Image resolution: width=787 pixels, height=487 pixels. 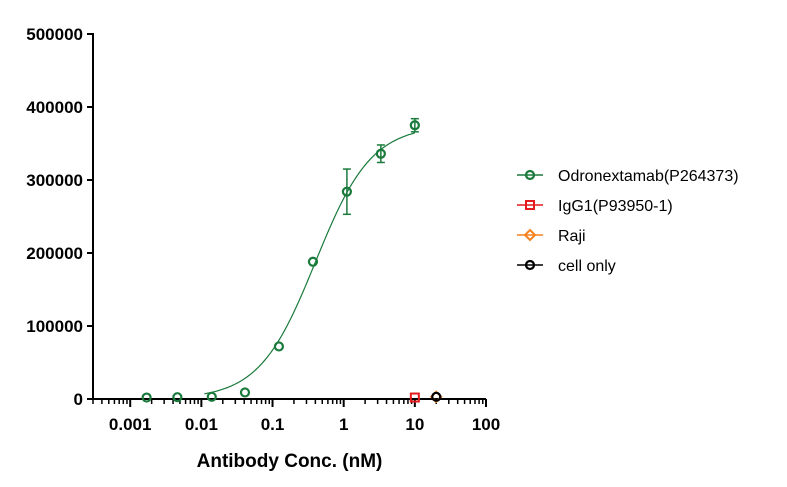 What do you see at coordinates (414, 424) in the screenshot?
I see `x-tick-label: 10` at bounding box center [414, 424].